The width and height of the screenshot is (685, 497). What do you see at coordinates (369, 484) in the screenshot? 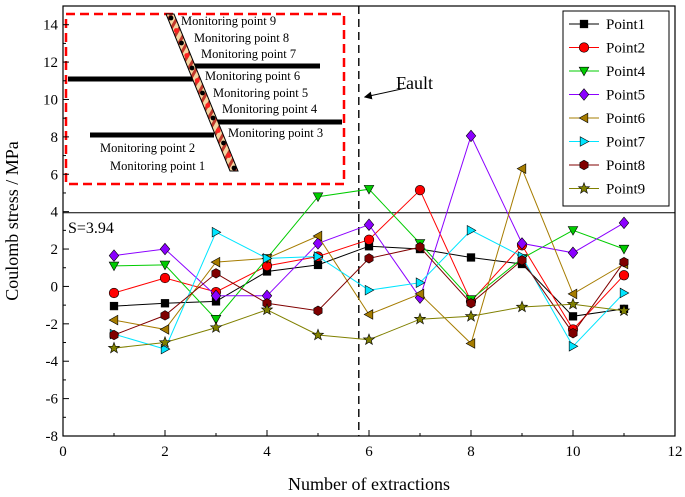
I see `x-axis-title: Number of extractions` at bounding box center [369, 484].